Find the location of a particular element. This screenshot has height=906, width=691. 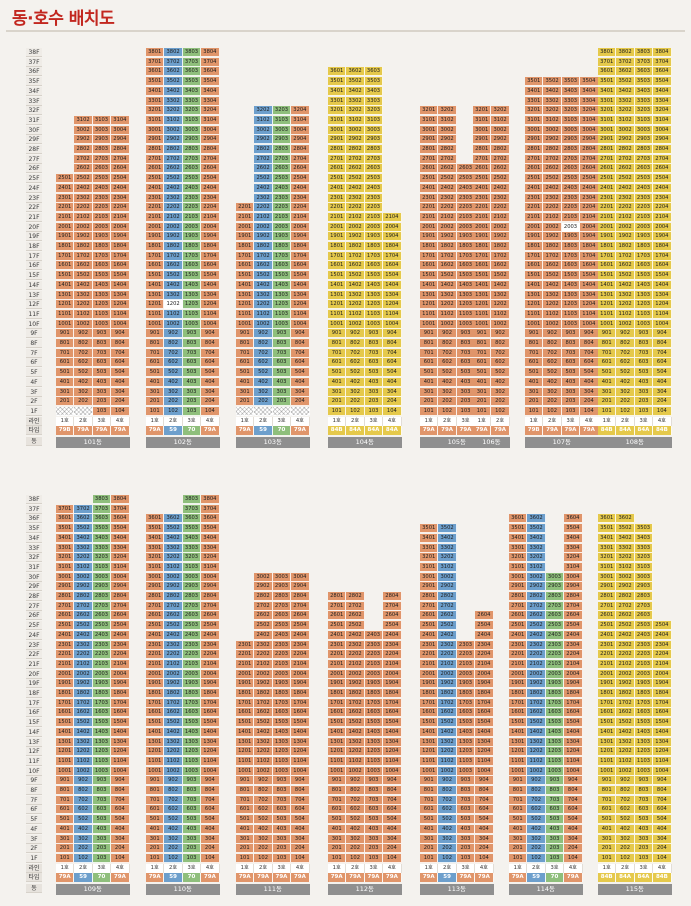

unit-cell: 1604 is located at coordinates (392, 266).